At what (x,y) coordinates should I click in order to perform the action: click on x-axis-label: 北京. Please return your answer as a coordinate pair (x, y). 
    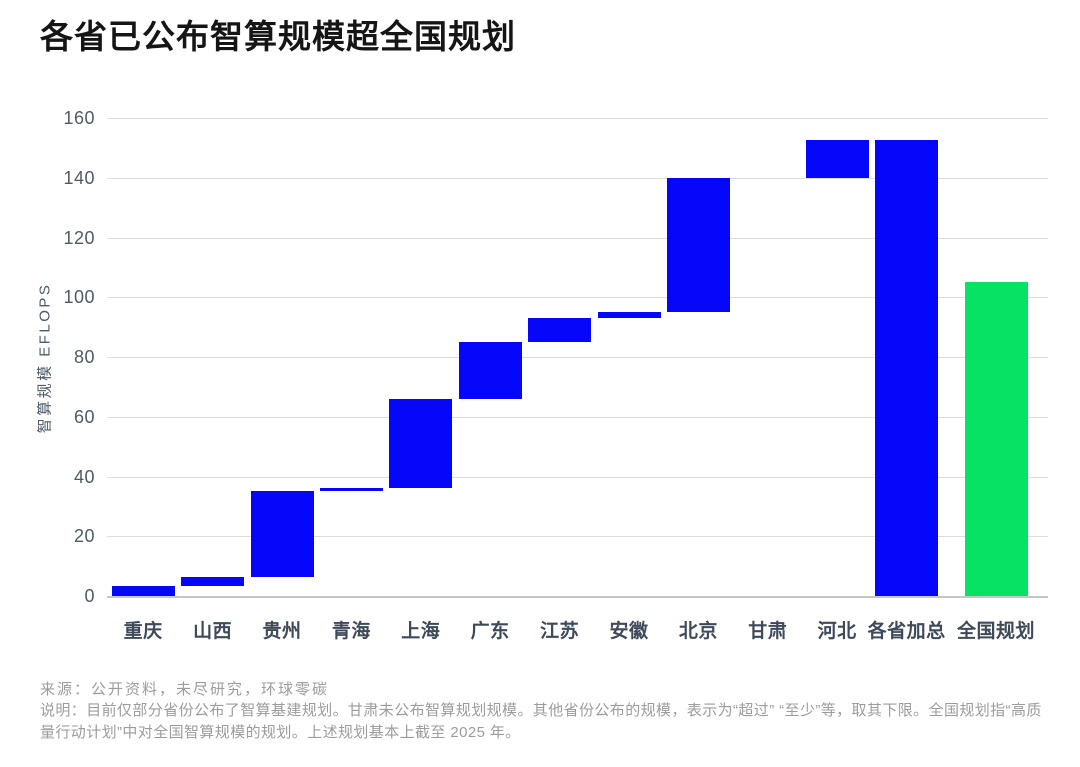
    Looking at the image, I should click on (698, 631).